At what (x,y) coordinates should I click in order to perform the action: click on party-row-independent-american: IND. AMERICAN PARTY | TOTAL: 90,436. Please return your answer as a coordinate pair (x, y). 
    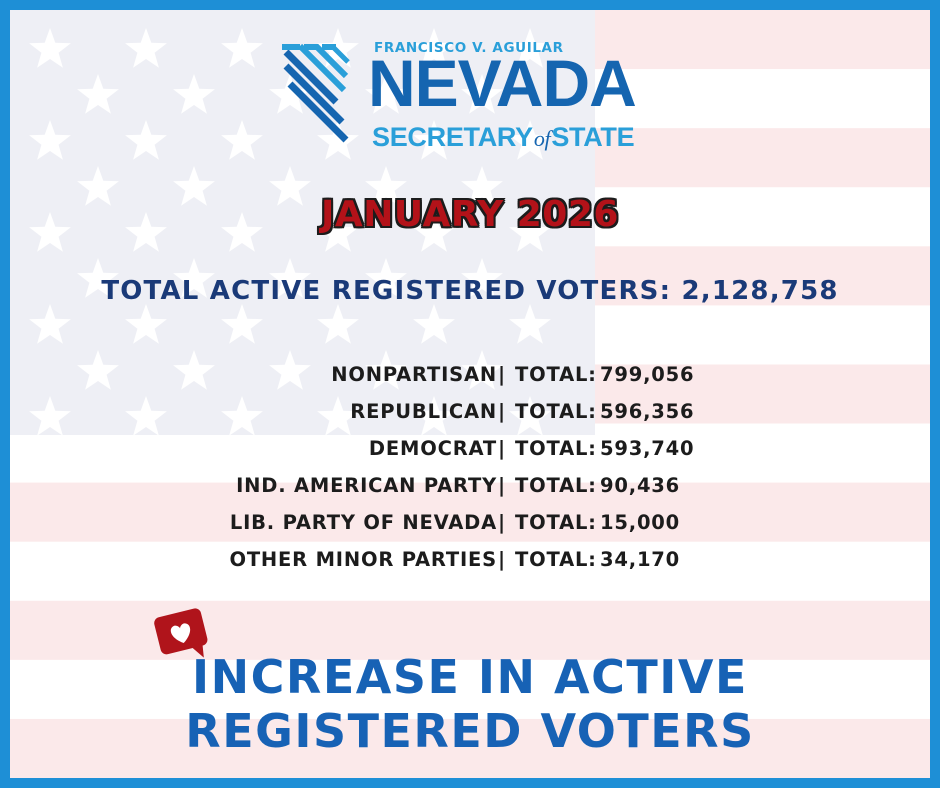
    Looking at the image, I should click on (480, 488).